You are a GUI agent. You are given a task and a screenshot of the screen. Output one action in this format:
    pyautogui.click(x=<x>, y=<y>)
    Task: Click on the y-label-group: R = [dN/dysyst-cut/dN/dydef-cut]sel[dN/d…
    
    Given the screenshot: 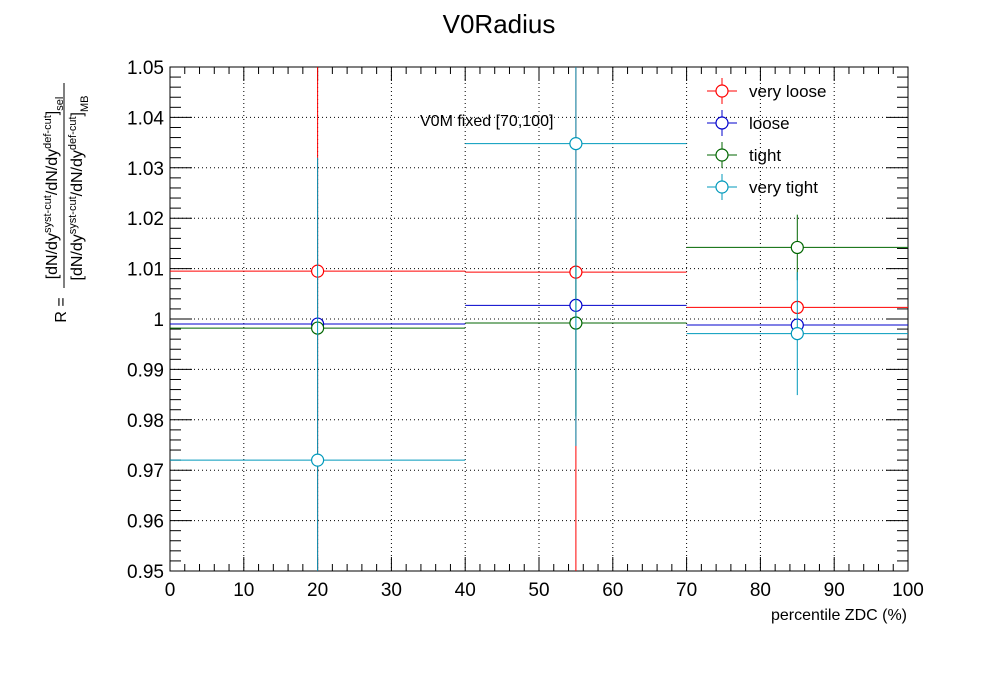 What is the action you would take?
    pyautogui.click(x=66, y=203)
    